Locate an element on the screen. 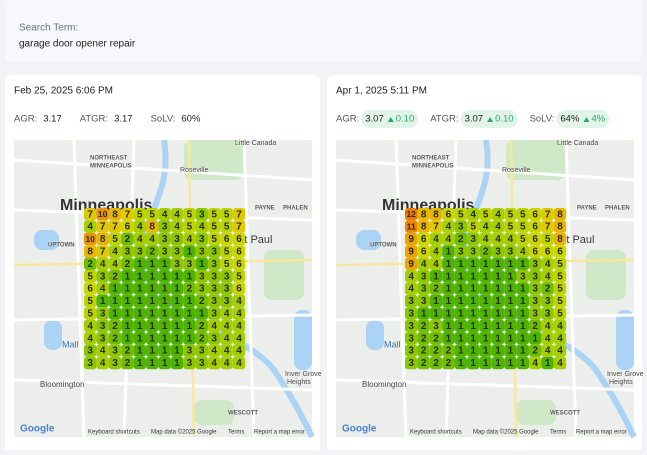  rank-number: 7 is located at coordinates (548, 227).